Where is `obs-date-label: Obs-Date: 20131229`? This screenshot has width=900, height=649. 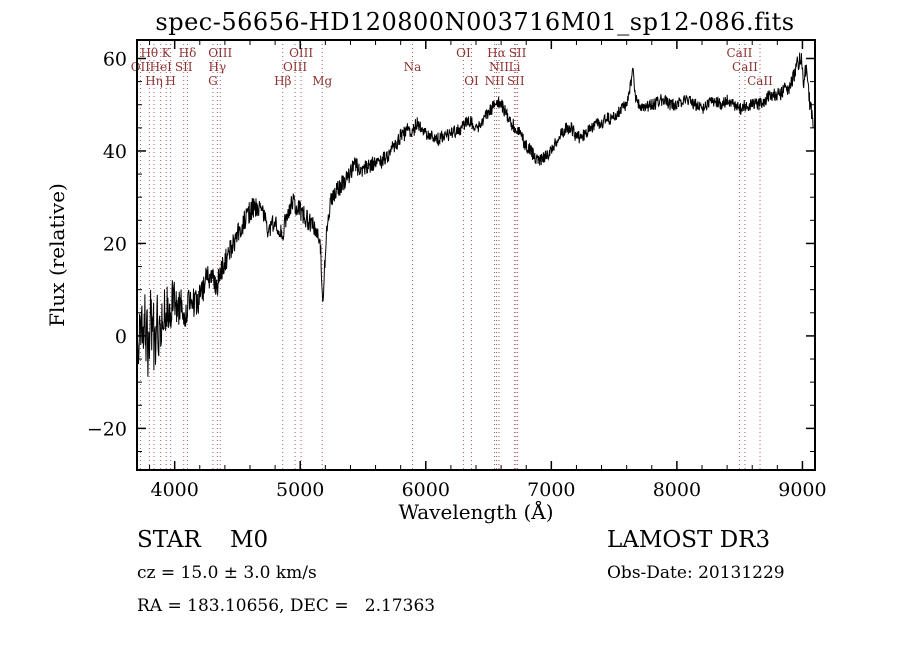 obs-date-label: Obs-Date: 20131229 is located at coordinates (696, 573).